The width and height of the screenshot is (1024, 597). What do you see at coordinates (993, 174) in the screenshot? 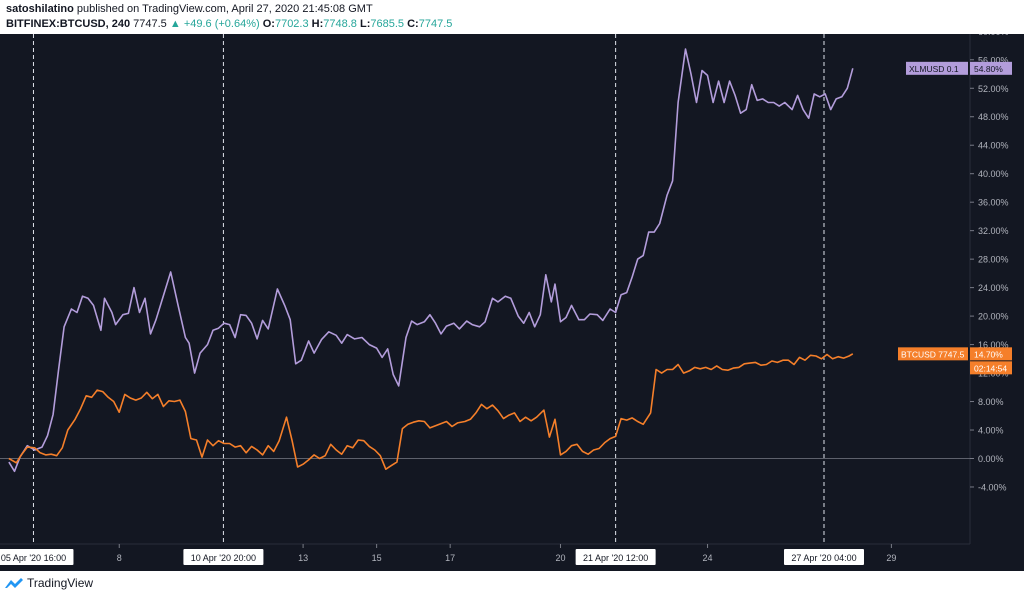
I see `y-tick-label: 40.00%` at bounding box center [993, 174].